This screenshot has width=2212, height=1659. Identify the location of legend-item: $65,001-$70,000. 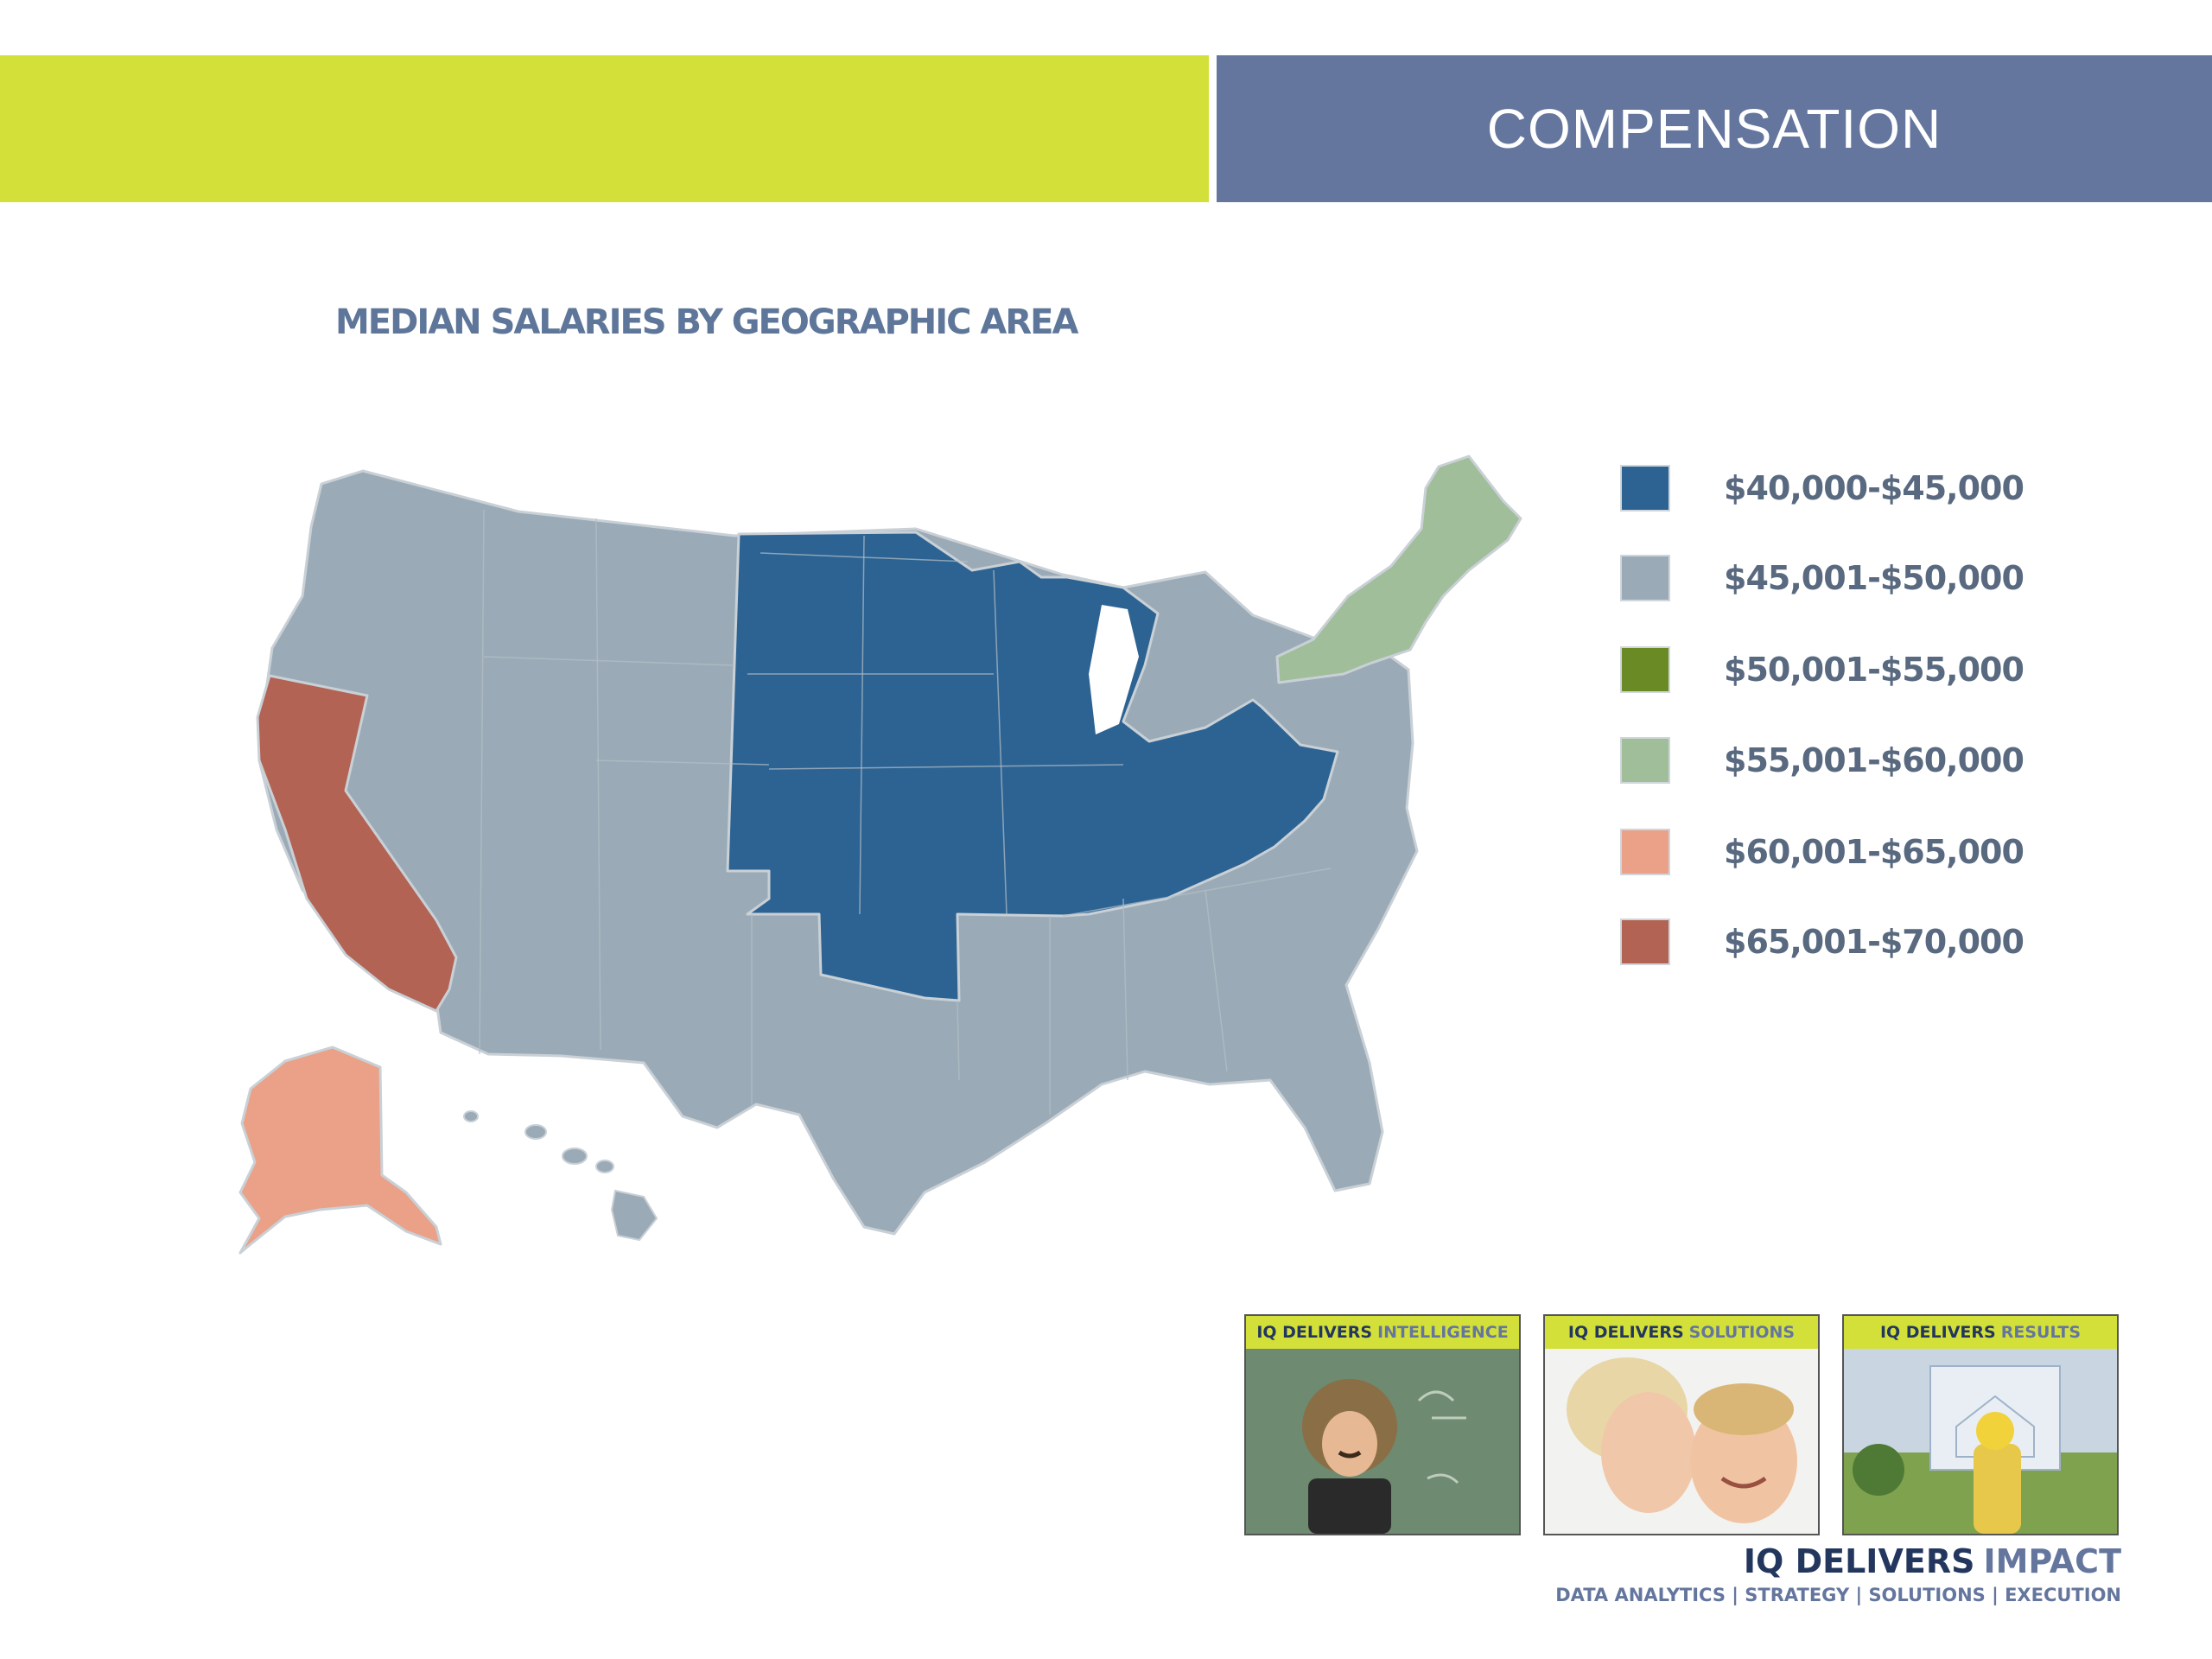
(1822, 942).